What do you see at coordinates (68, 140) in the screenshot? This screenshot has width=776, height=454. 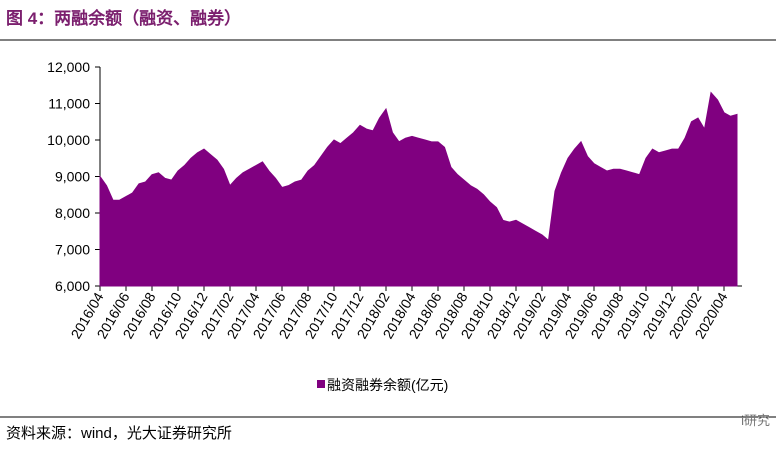 I see `y-tick-label: 10,000` at bounding box center [68, 140].